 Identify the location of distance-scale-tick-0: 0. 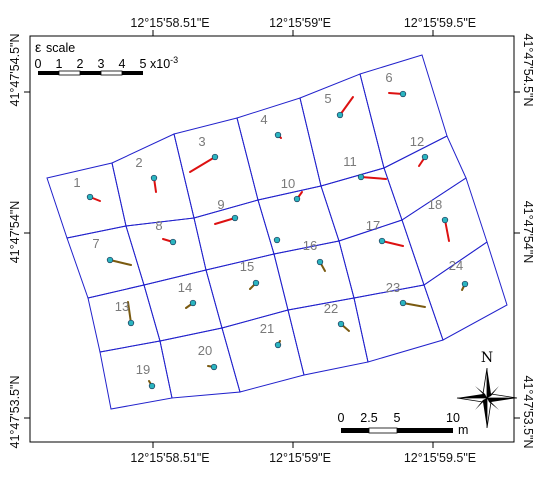
(341, 418).